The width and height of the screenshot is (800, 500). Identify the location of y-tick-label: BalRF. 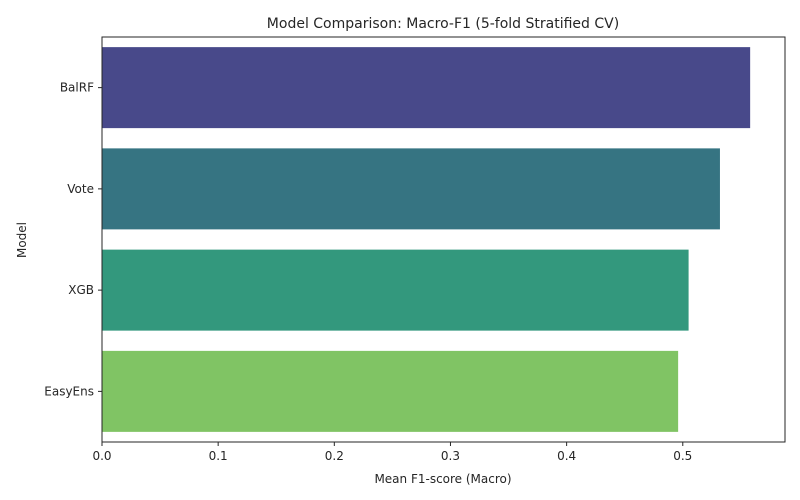
(77, 88).